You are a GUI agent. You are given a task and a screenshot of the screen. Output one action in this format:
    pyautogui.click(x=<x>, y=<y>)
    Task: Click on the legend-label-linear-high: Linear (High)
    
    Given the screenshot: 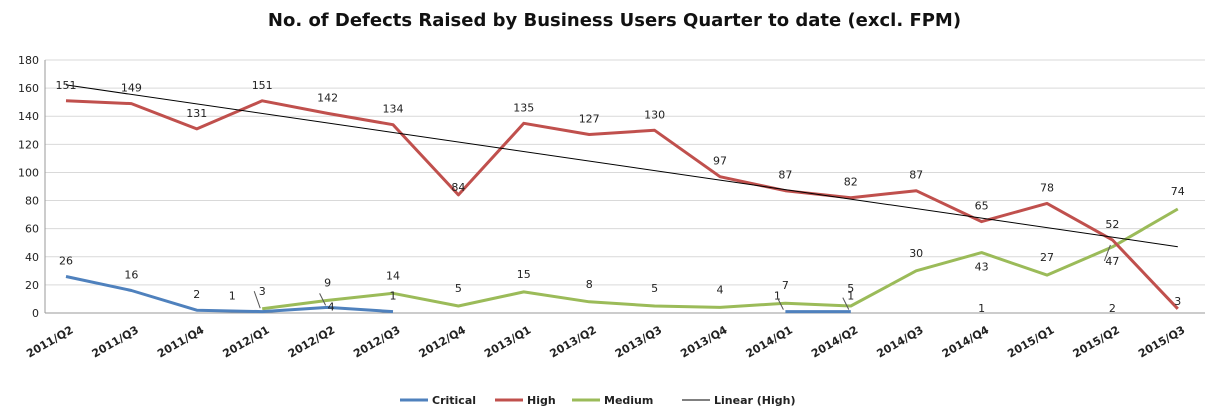 What is the action you would take?
    pyautogui.click(x=755, y=400)
    